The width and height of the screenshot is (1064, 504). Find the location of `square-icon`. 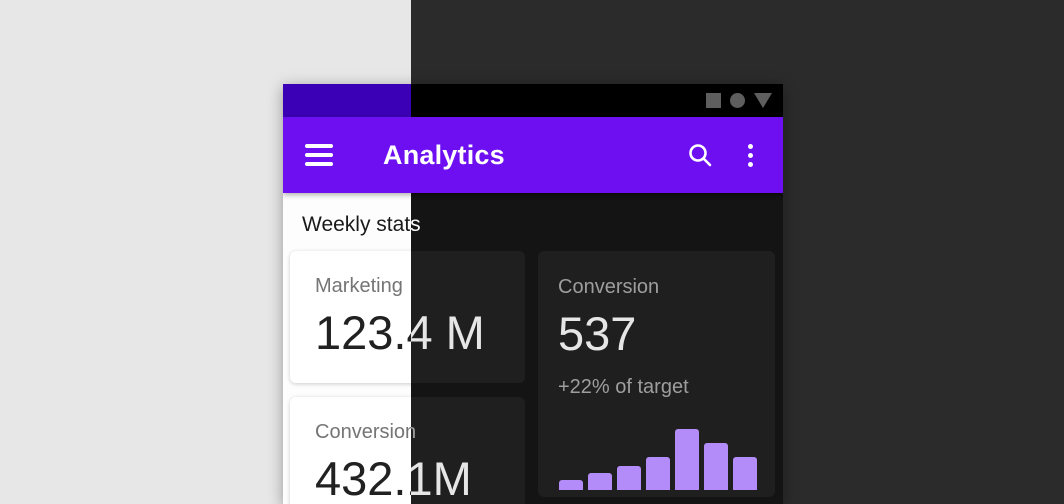

square-icon is located at coordinates (713, 100).